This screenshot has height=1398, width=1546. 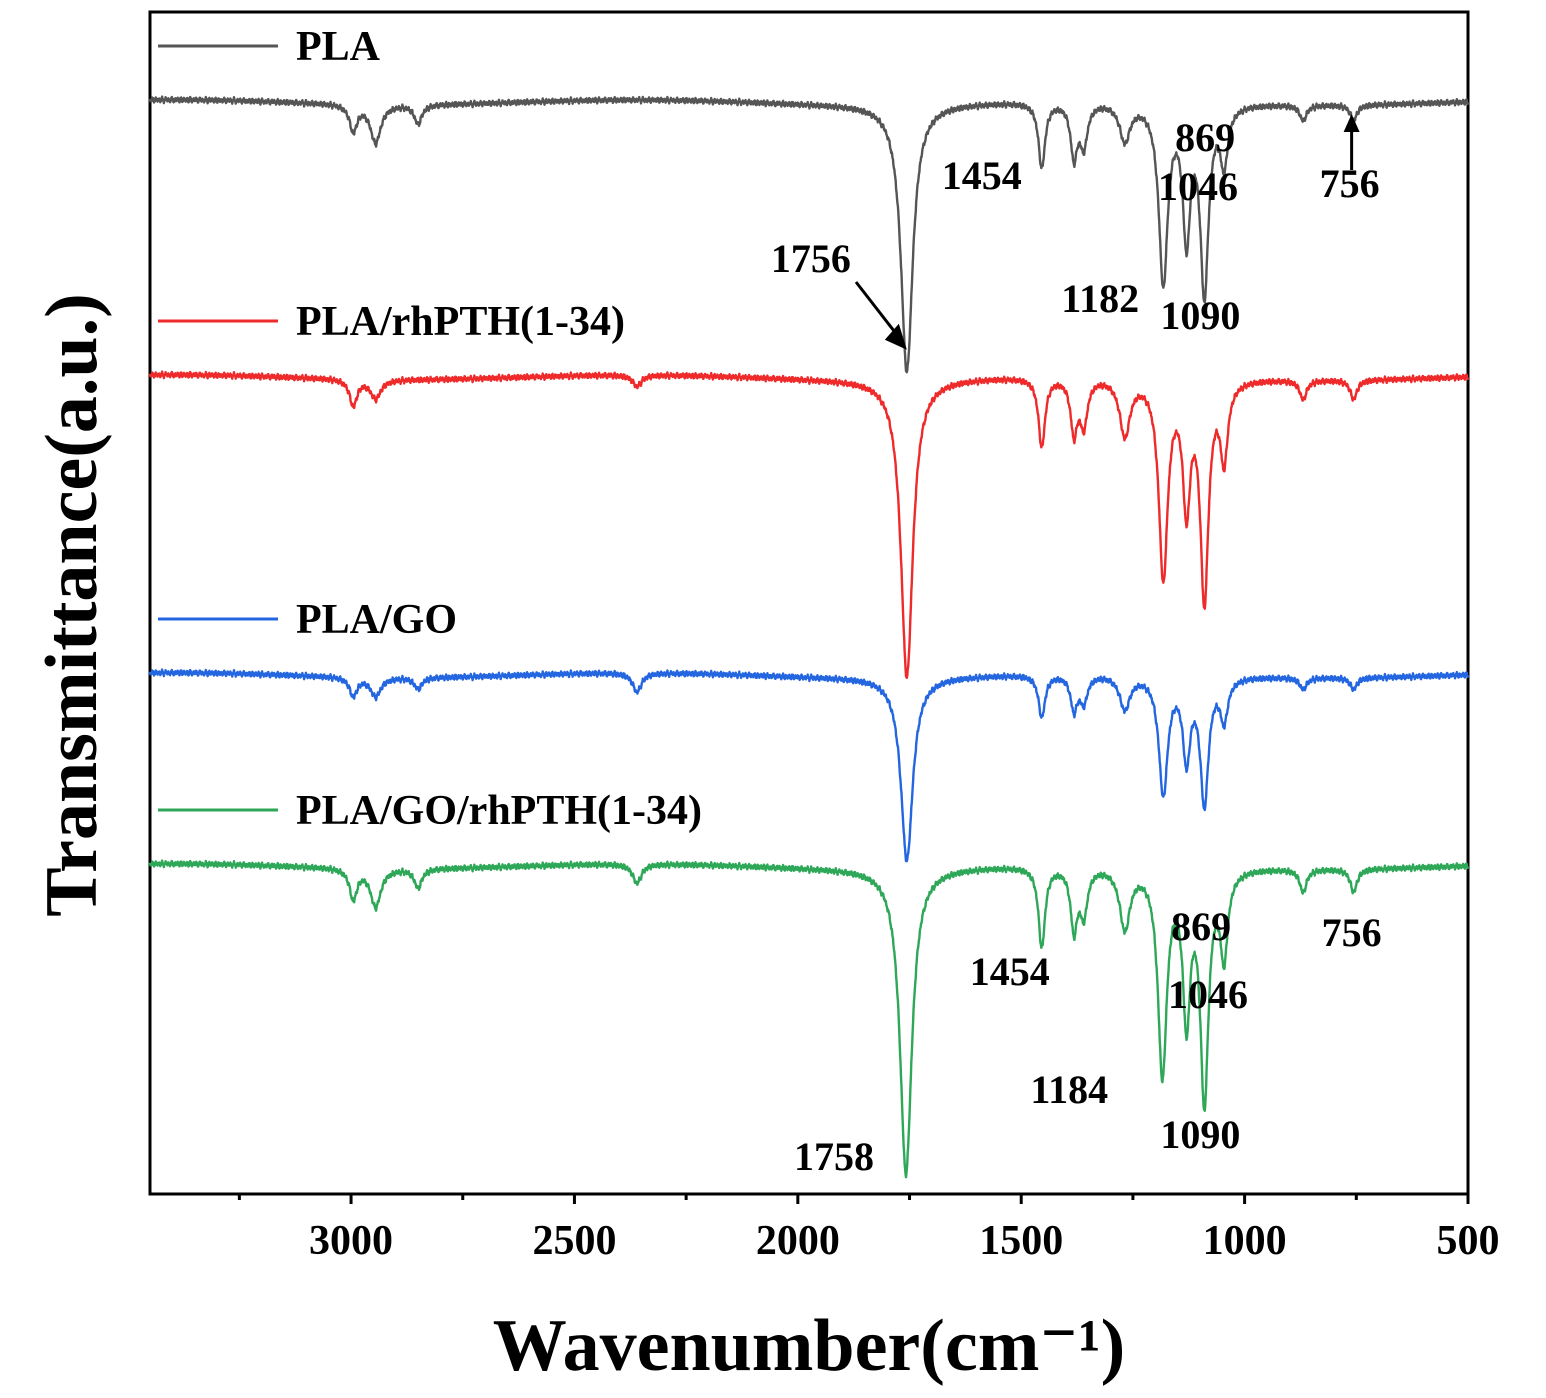 I want to click on peak-label-8: 869, so click(x=1201, y=926).